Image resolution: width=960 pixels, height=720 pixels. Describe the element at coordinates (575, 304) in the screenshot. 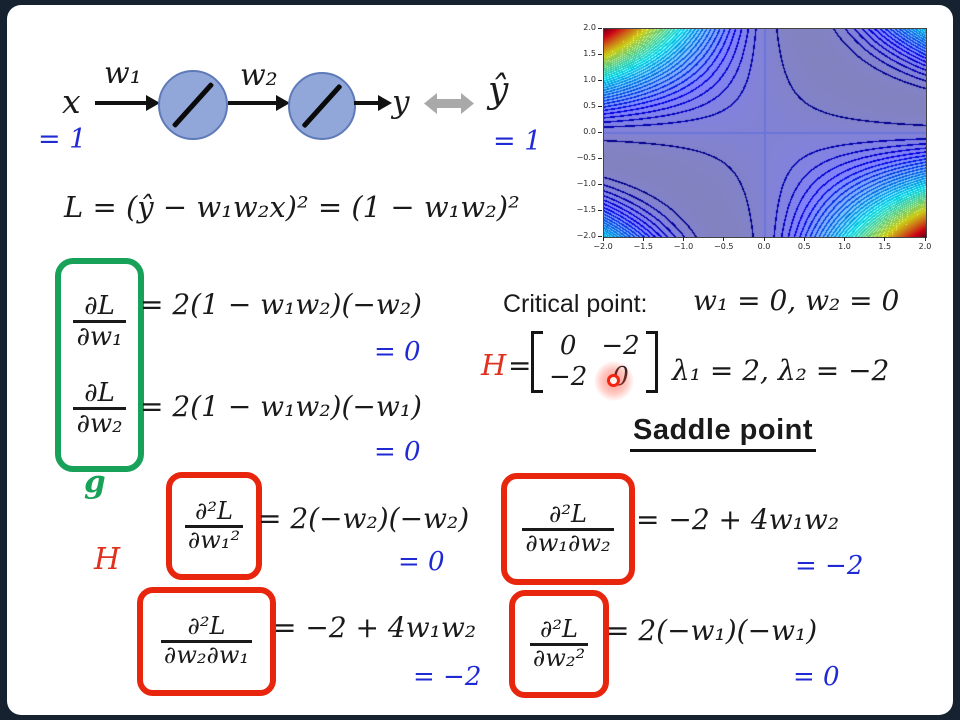

I see `critical-point-caption: Critical point:` at that location.